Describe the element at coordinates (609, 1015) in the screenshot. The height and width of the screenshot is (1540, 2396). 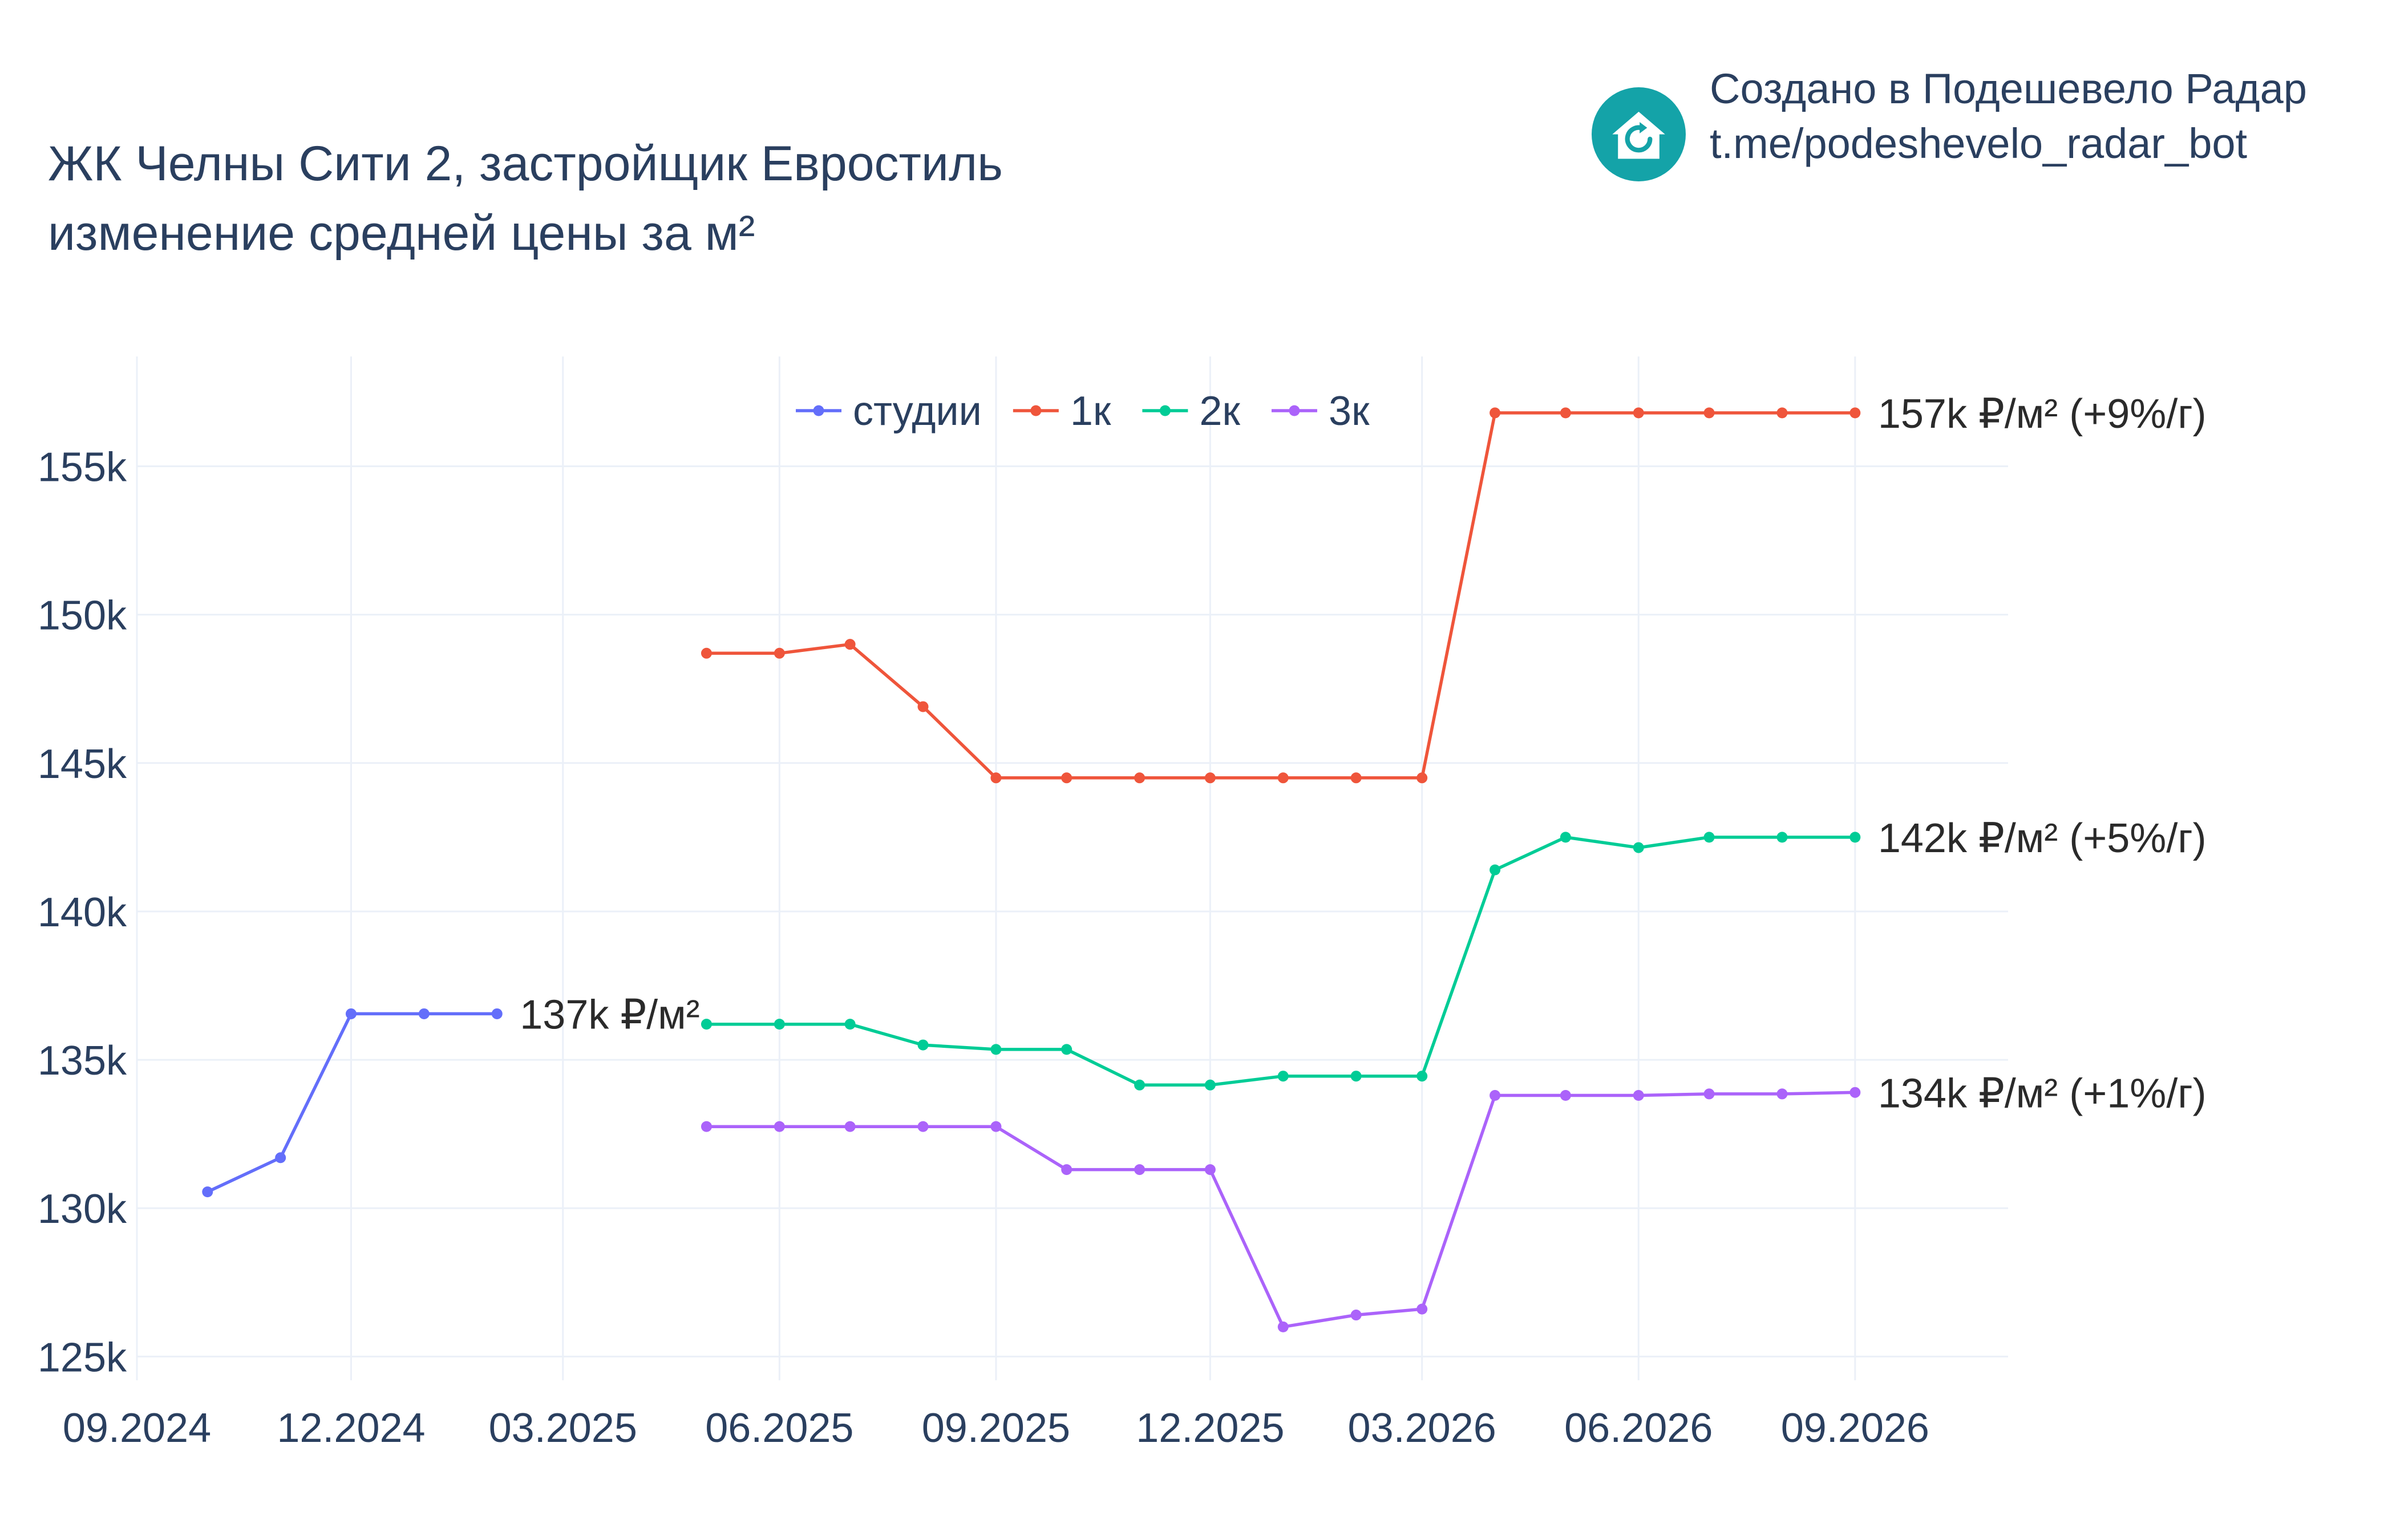
I see `series-end-label: 137k ₽/м²` at that location.